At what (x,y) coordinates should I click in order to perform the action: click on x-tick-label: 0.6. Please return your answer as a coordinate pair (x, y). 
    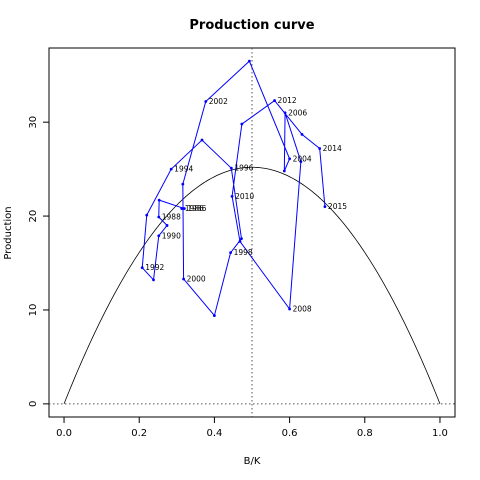
    Looking at the image, I should click on (290, 433).